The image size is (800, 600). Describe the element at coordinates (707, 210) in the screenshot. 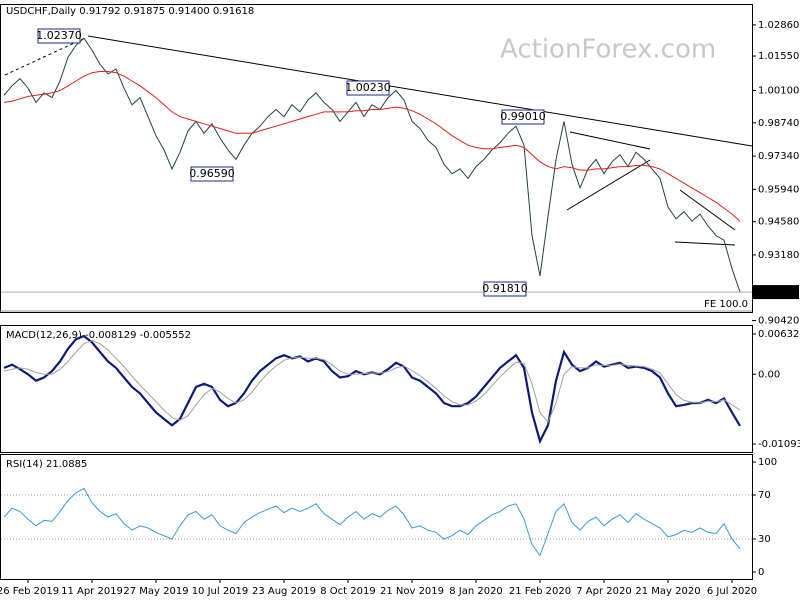

I see `wedge-line` at that location.